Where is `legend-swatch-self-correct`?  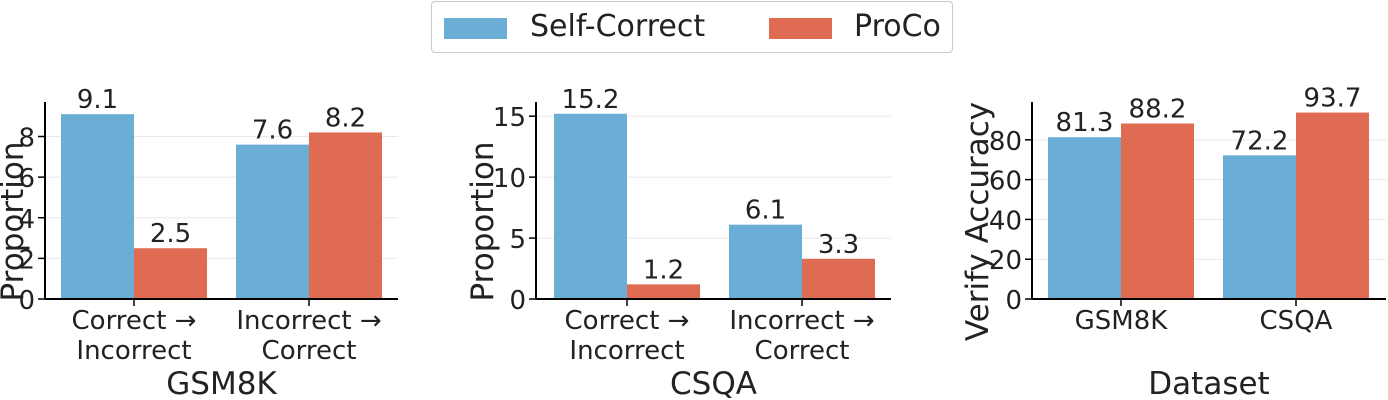
legend-swatch-self-correct is located at coordinates (475, 28).